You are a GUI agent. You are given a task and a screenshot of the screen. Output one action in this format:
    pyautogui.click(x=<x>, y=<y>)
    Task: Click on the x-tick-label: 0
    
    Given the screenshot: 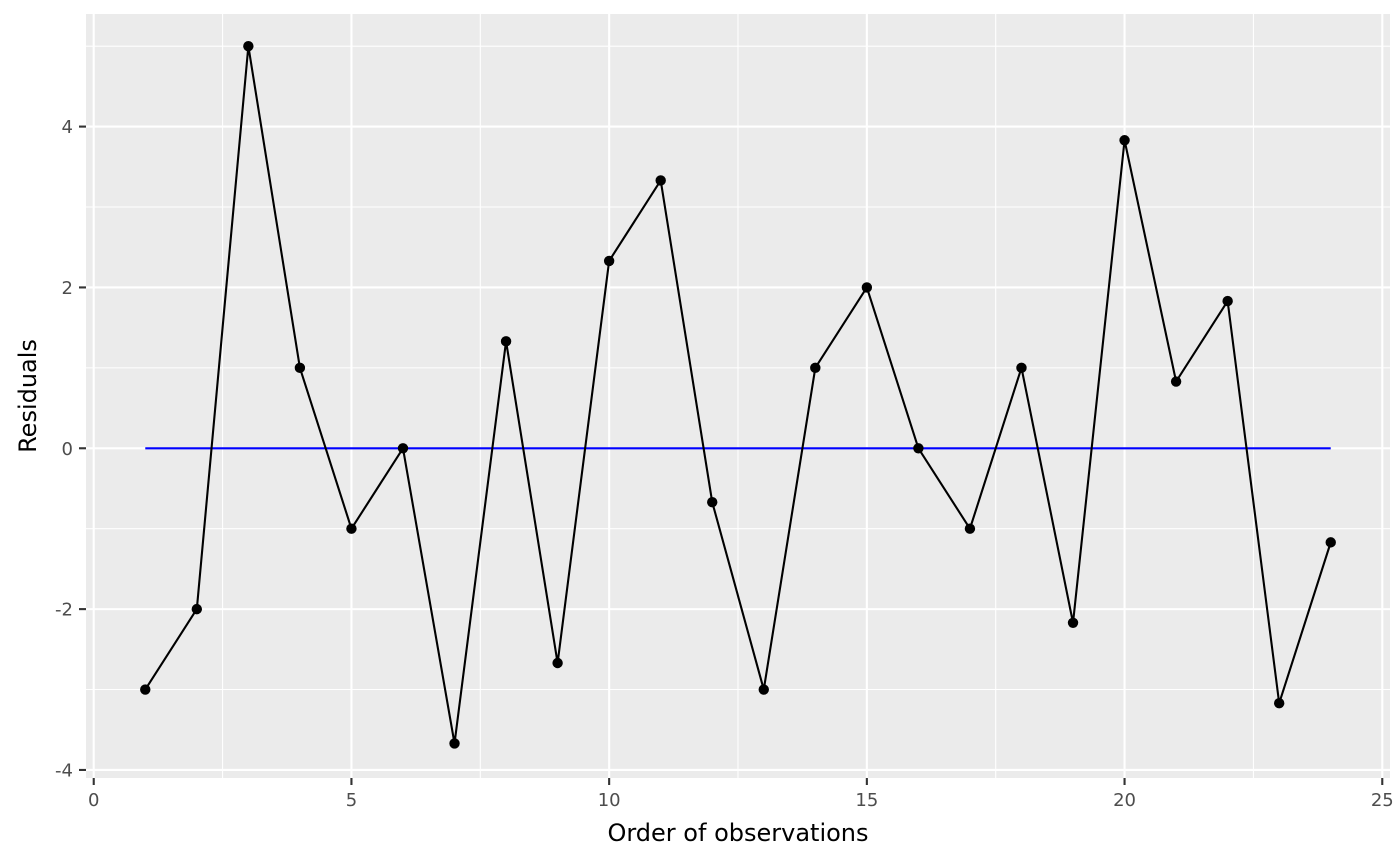 What is the action you would take?
    pyautogui.click(x=93, y=800)
    